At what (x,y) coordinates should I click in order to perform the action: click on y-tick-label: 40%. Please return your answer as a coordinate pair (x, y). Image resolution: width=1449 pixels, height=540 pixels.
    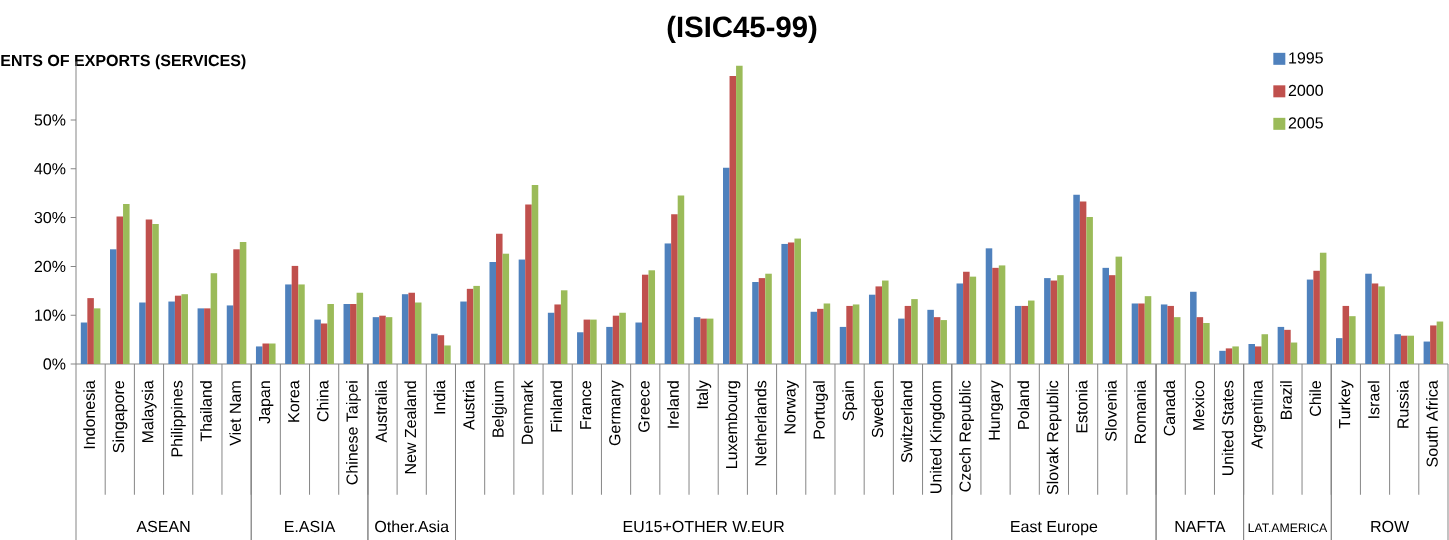
    Looking at the image, I should click on (50, 169).